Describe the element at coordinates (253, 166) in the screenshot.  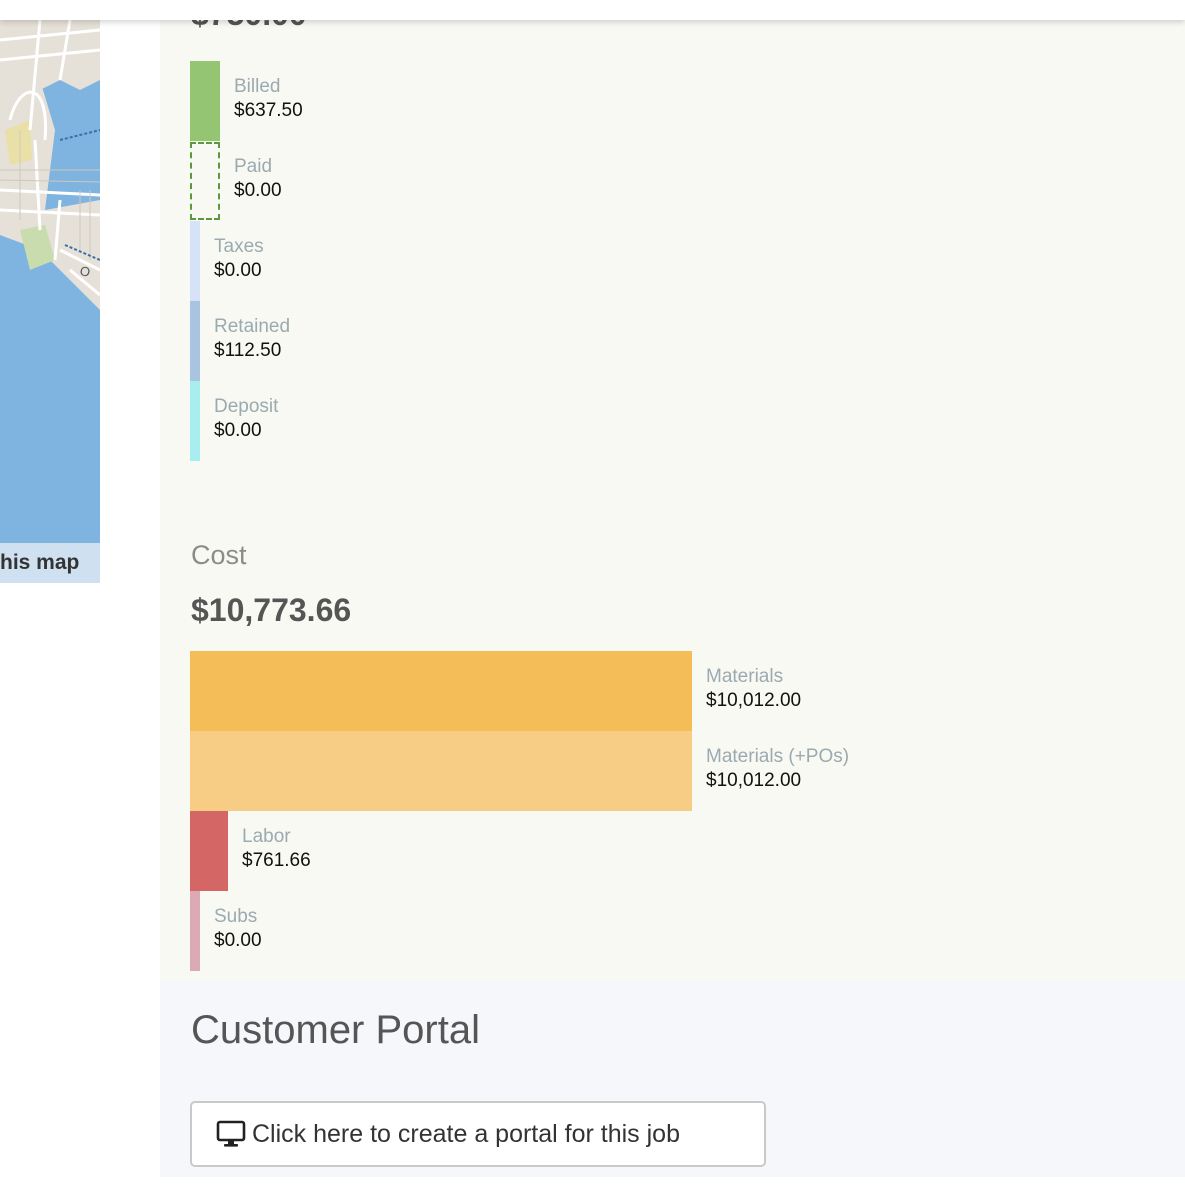
I see `revenue-label: Paid` at that location.